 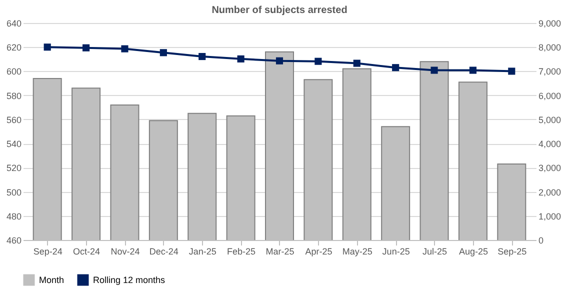 I want to click on y-tick-label: 560, so click(x=14, y=119).